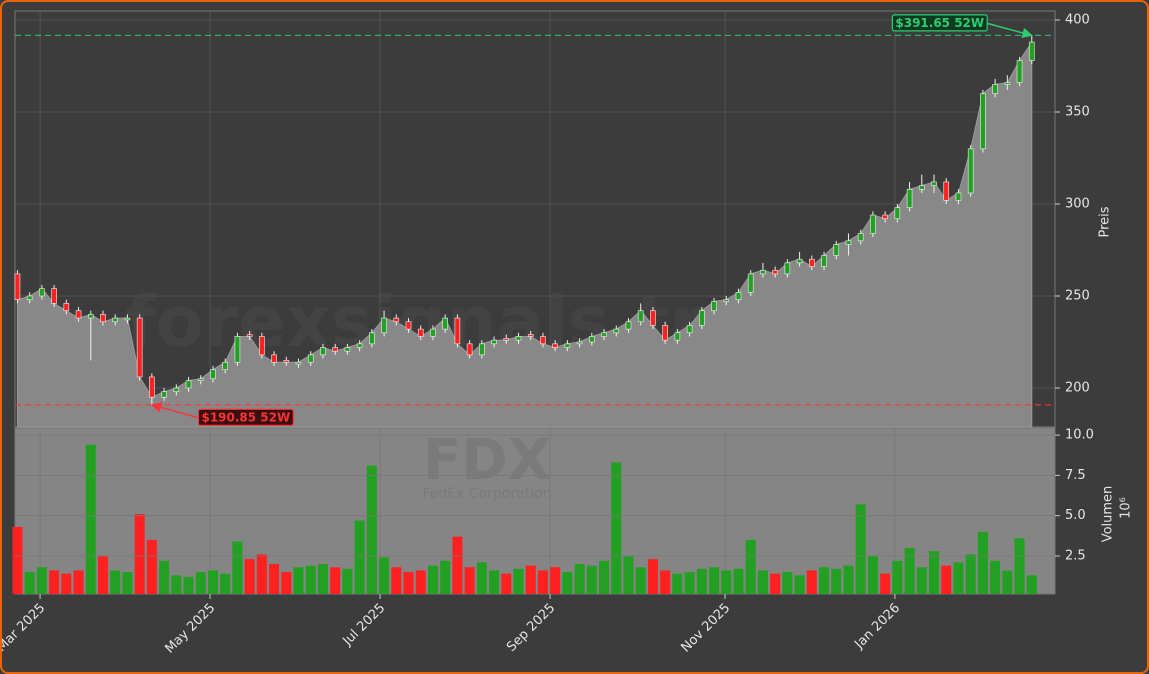 The width and height of the screenshot is (1149, 674). I want to click on annotation-label: $190.85 52W, so click(245, 417).